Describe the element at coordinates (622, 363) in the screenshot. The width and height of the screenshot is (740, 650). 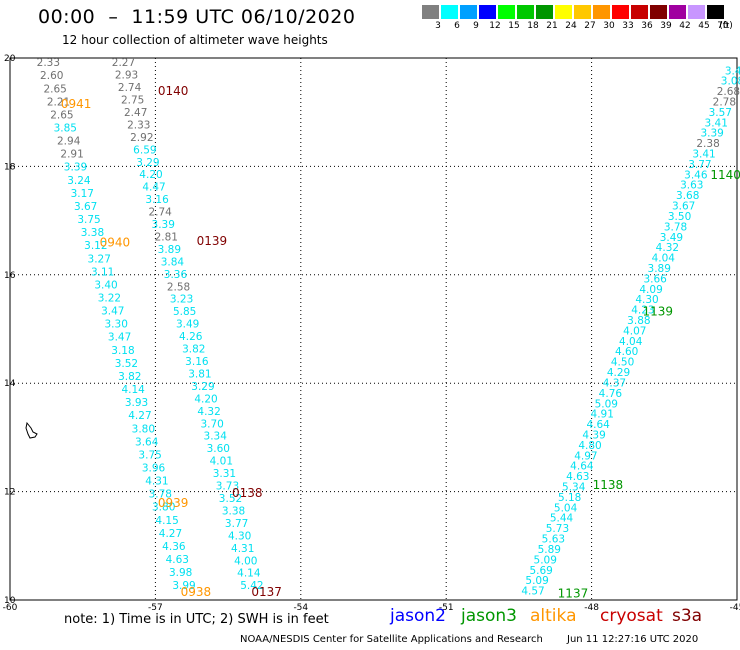
I see `wave-height-point: 4.50` at that location.